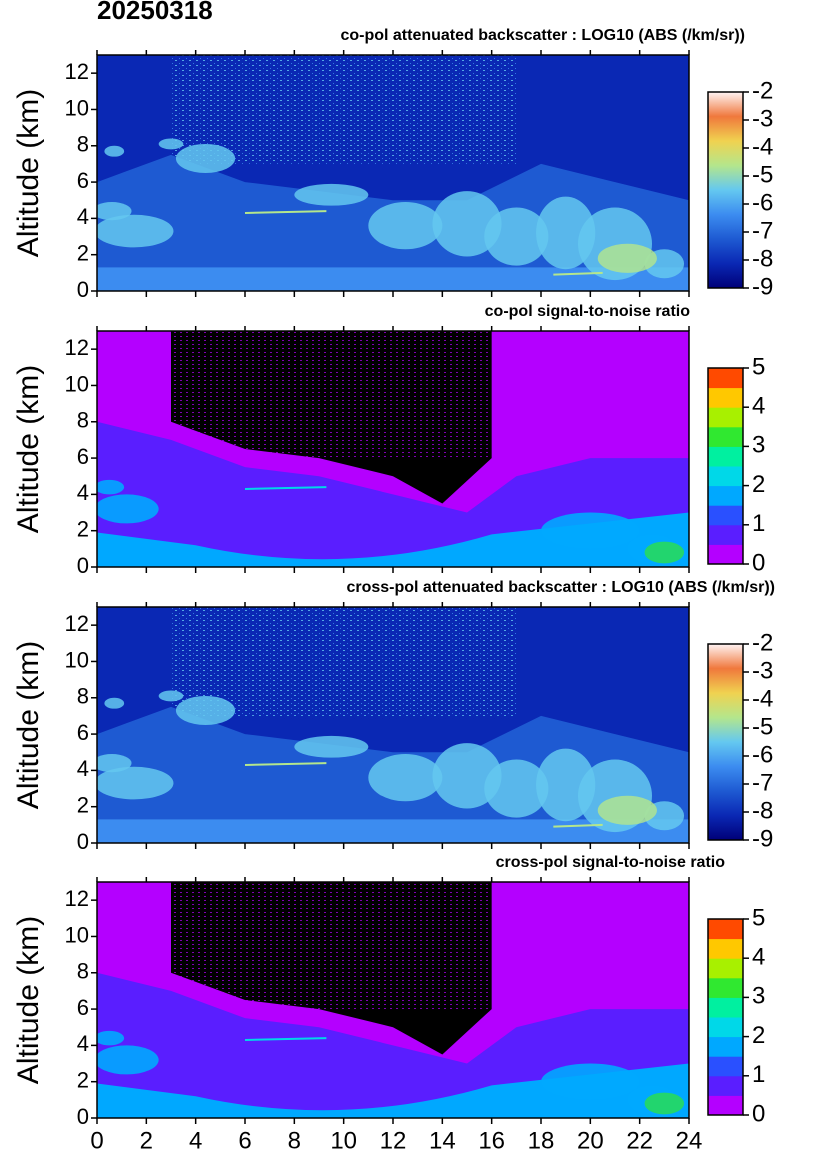  I want to click on colorbar-tick-label: -3, so click(762, 118).